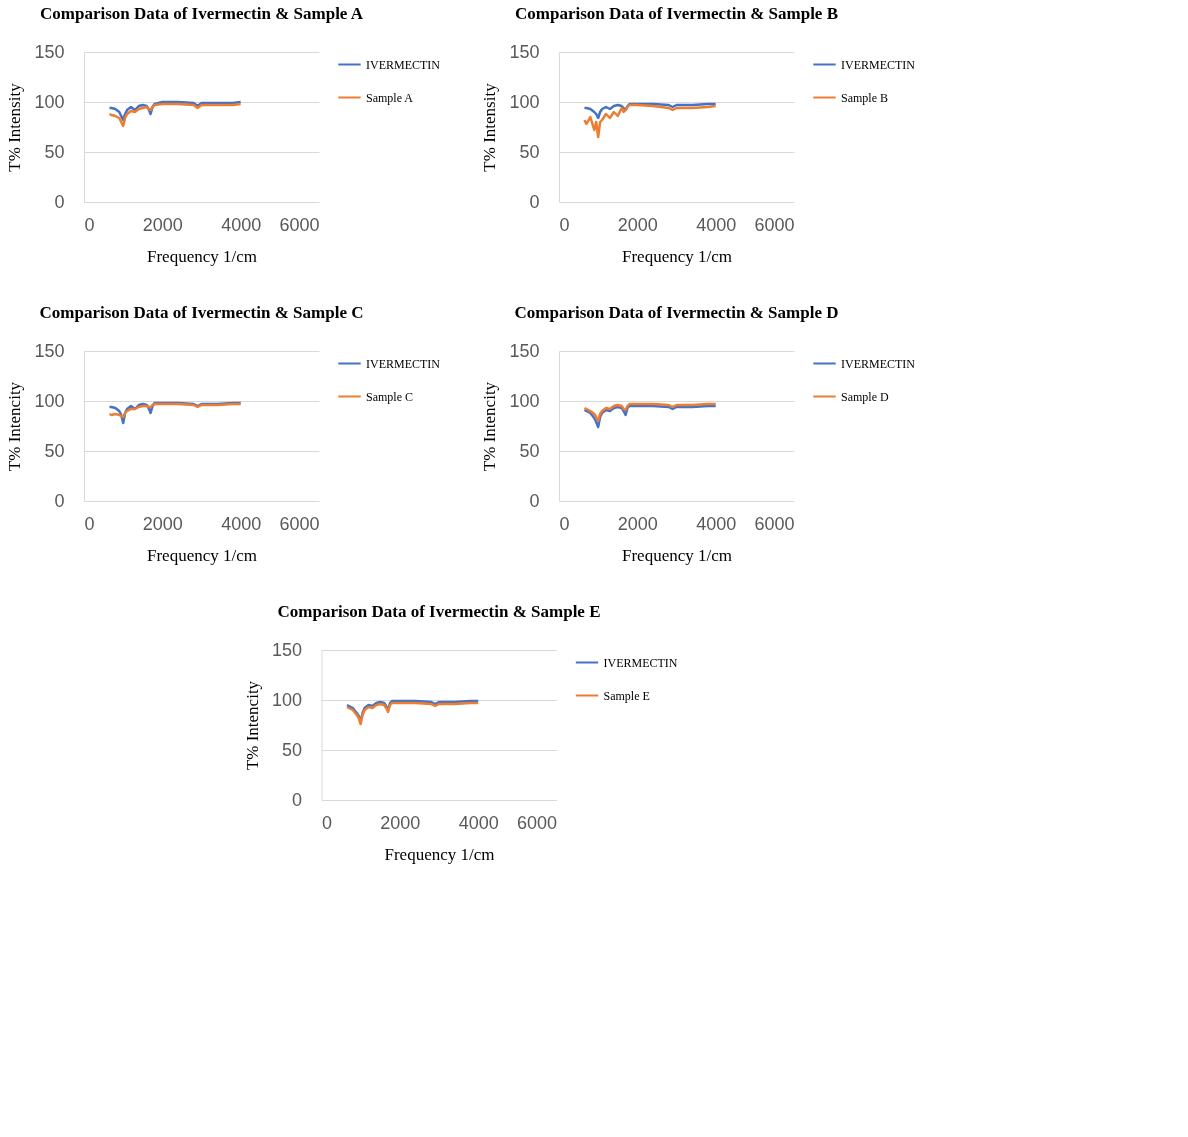 The height and width of the screenshot is (1137, 1188). What do you see at coordinates (864, 97) in the screenshot?
I see `legend-label: Sample B` at bounding box center [864, 97].